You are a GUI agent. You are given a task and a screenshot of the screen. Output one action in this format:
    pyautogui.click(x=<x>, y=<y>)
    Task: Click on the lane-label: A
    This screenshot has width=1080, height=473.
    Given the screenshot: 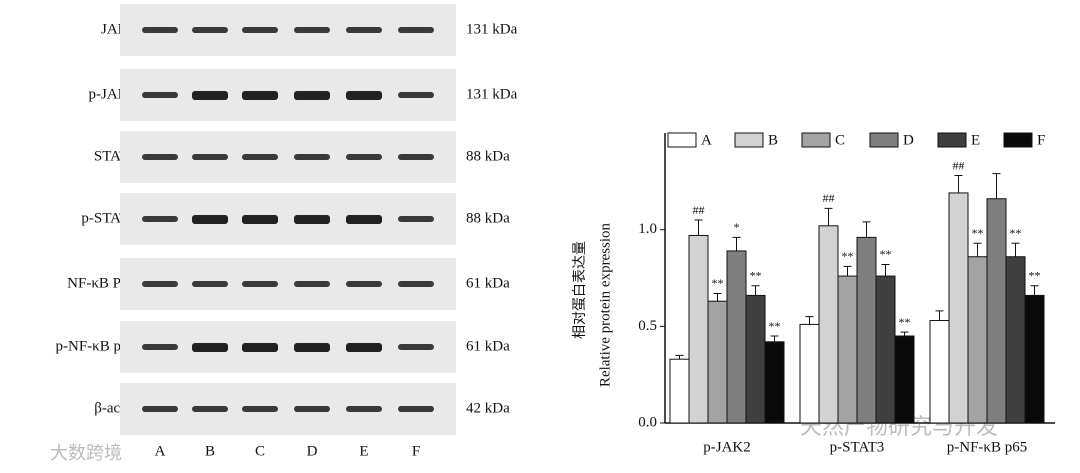 What is the action you would take?
    pyautogui.click(x=160, y=451)
    